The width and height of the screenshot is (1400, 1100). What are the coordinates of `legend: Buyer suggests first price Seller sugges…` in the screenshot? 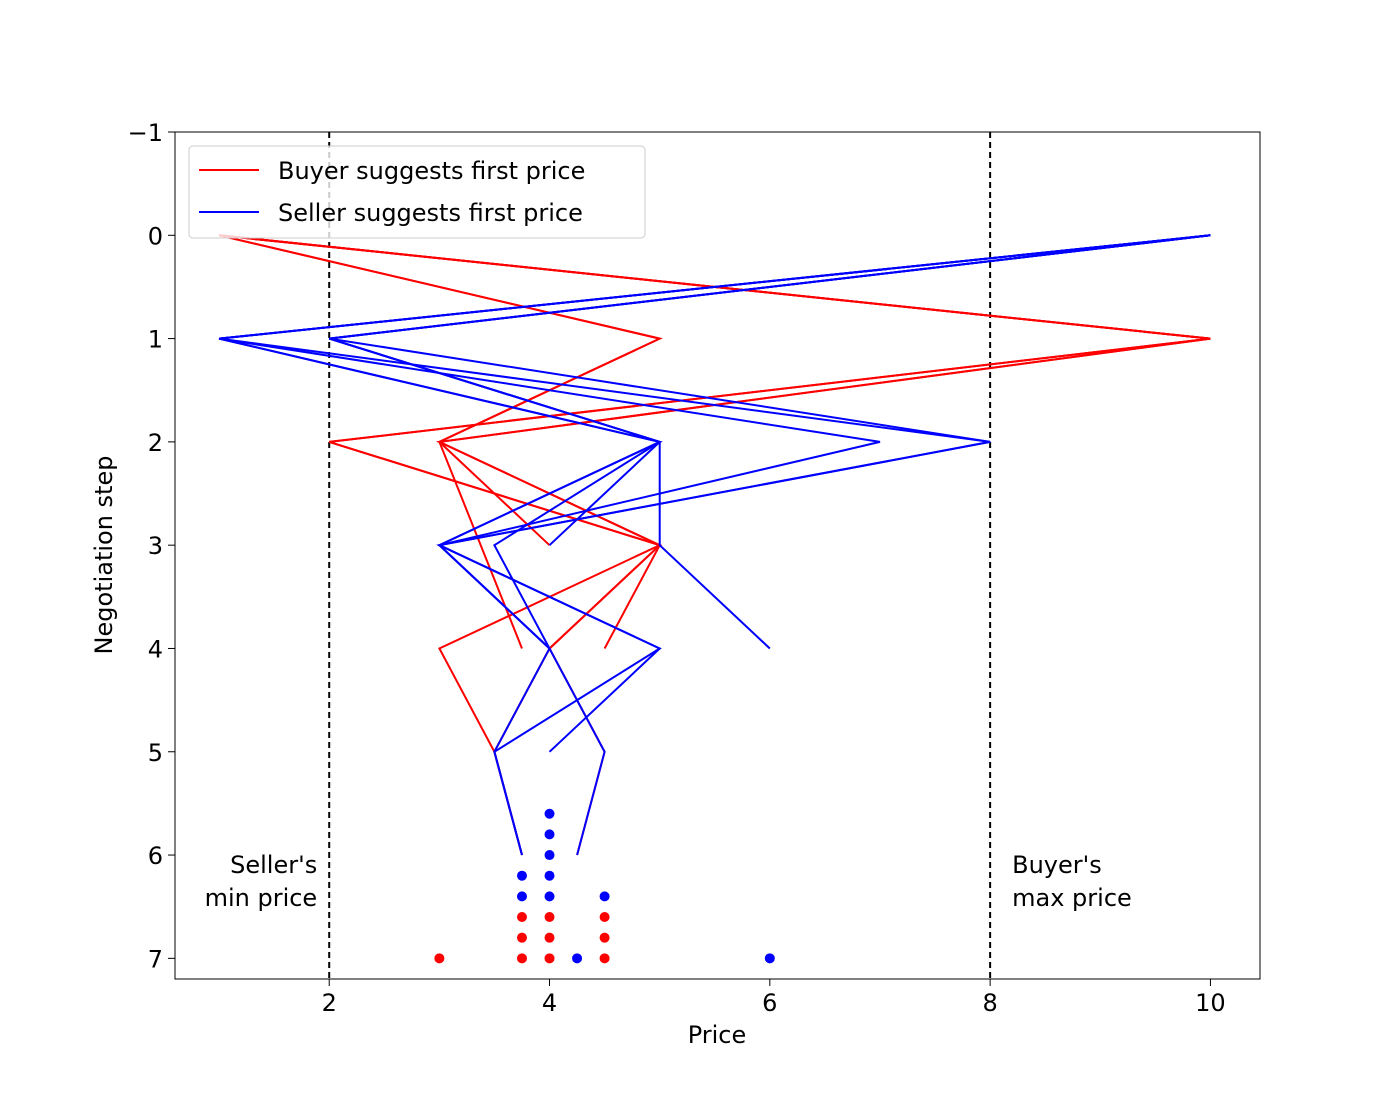 It's located at (417, 192).